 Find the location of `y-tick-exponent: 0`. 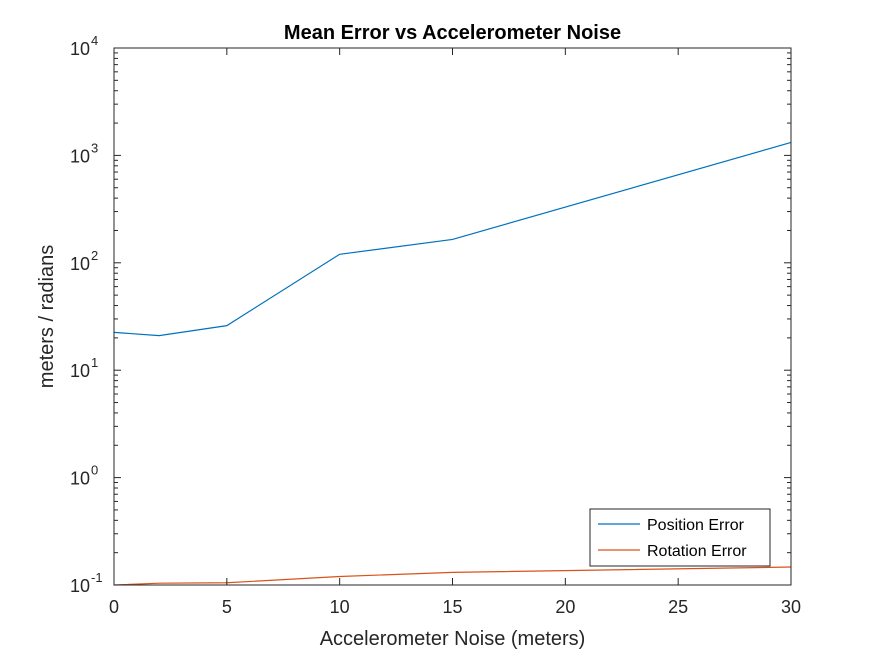

y-tick-exponent: 0 is located at coordinates (94, 470).